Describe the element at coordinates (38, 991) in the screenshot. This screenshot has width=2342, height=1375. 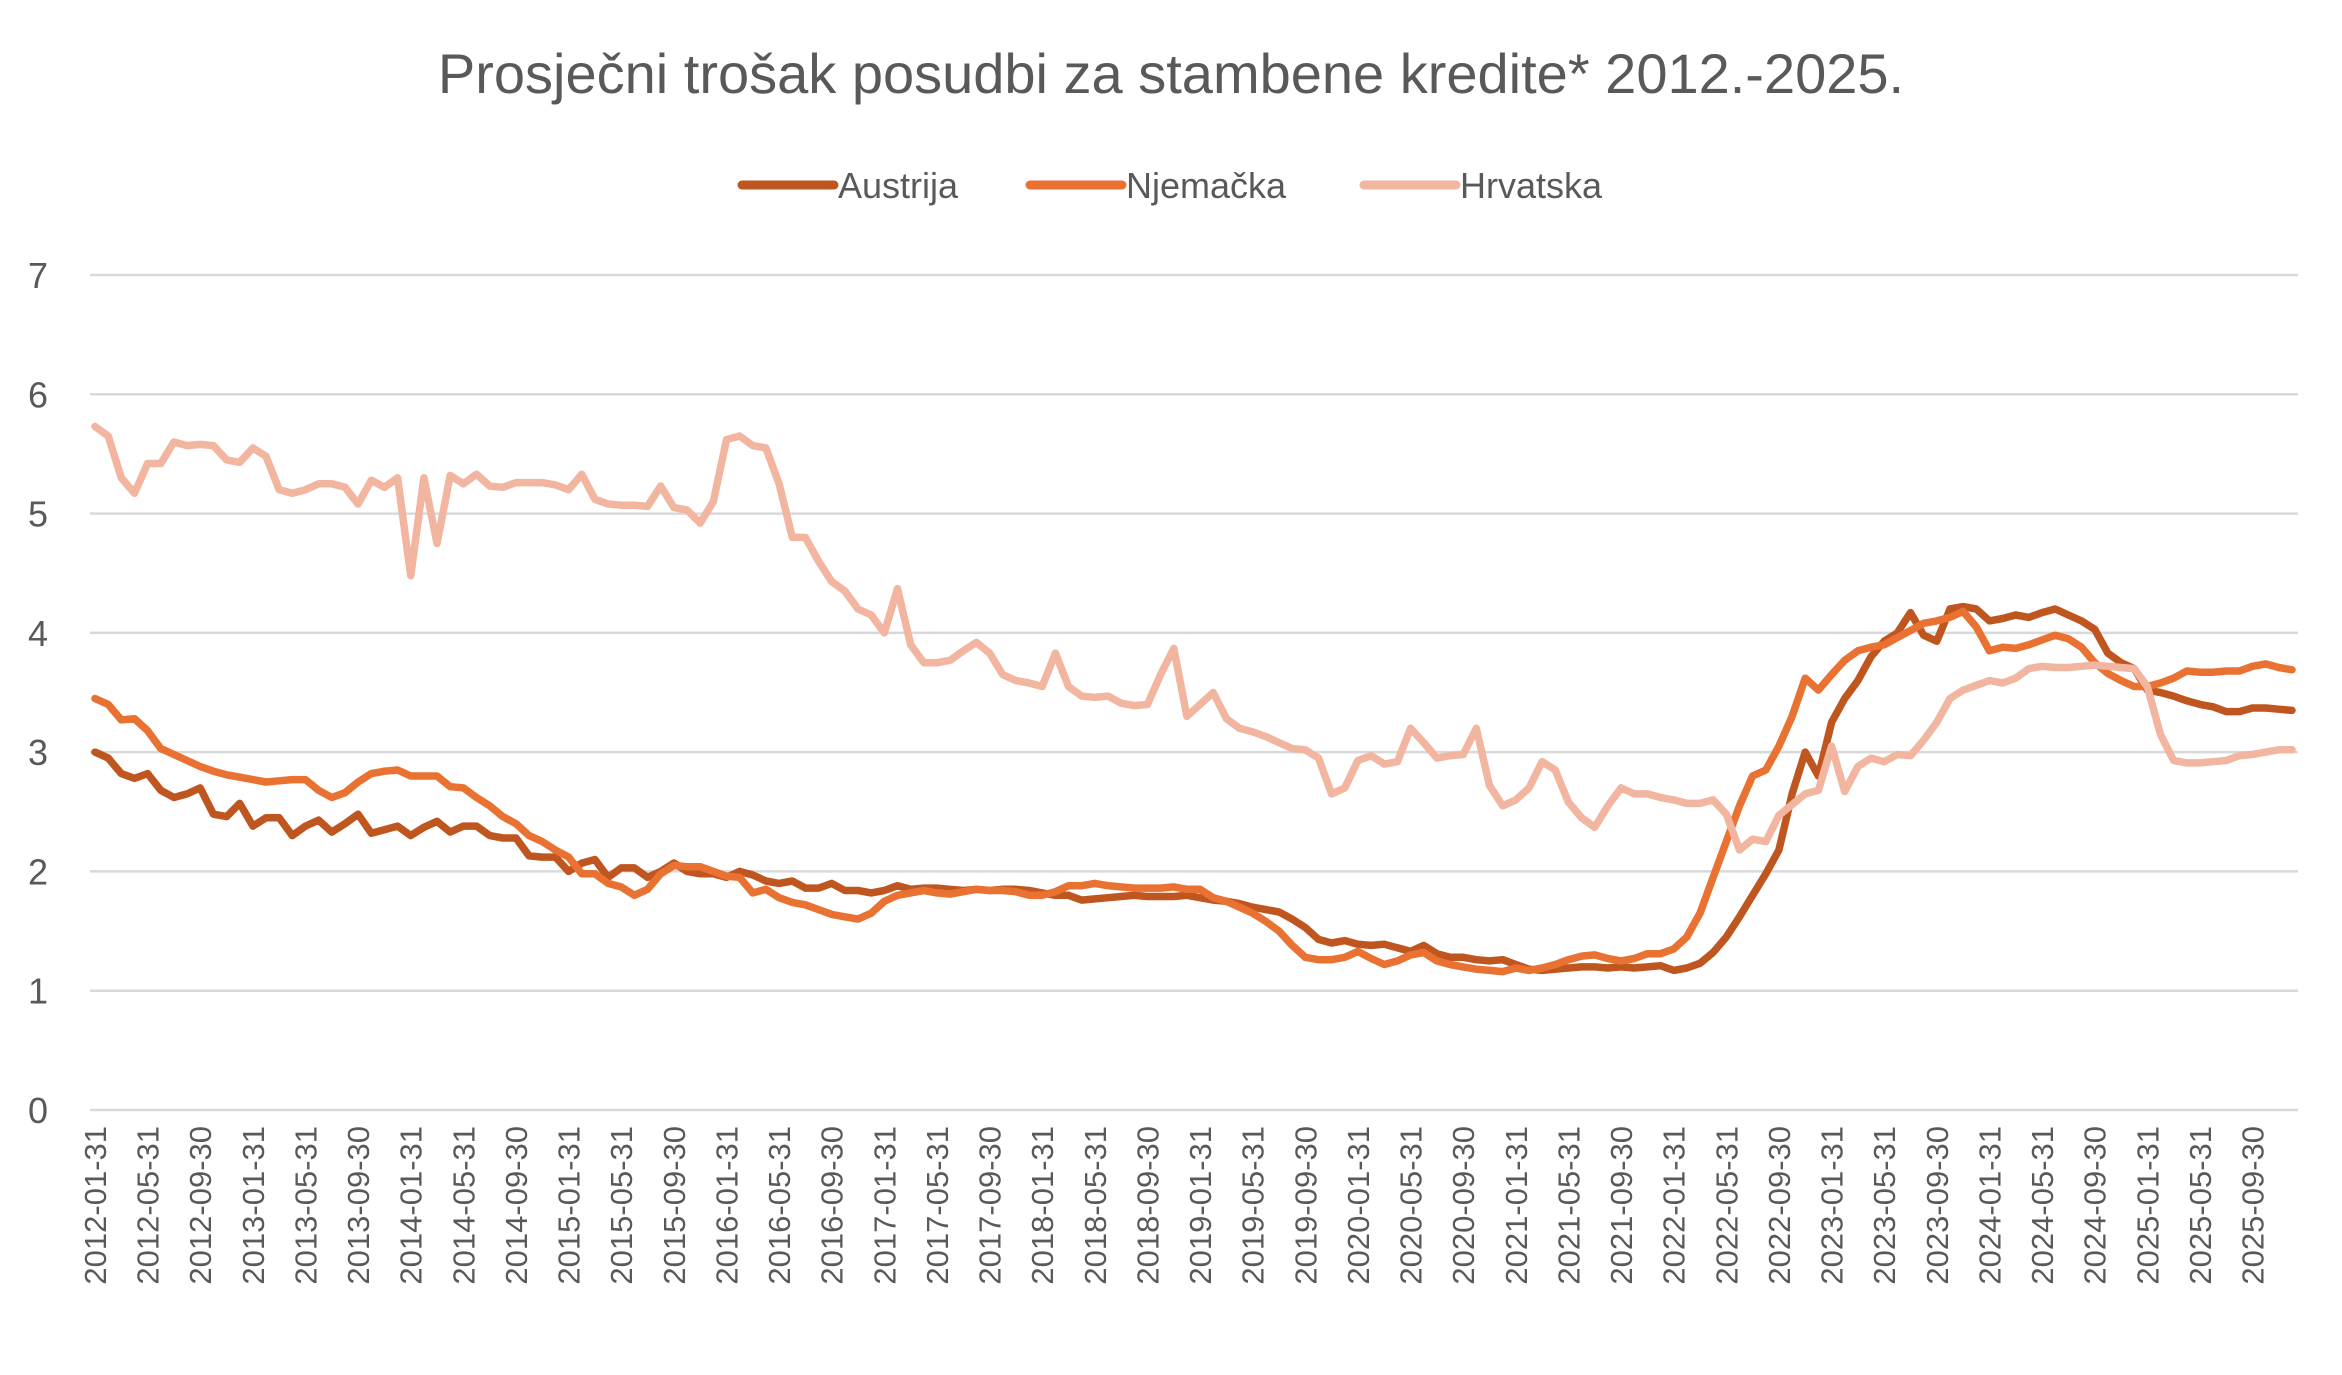
I see `y-tick-label: 1` at that location.